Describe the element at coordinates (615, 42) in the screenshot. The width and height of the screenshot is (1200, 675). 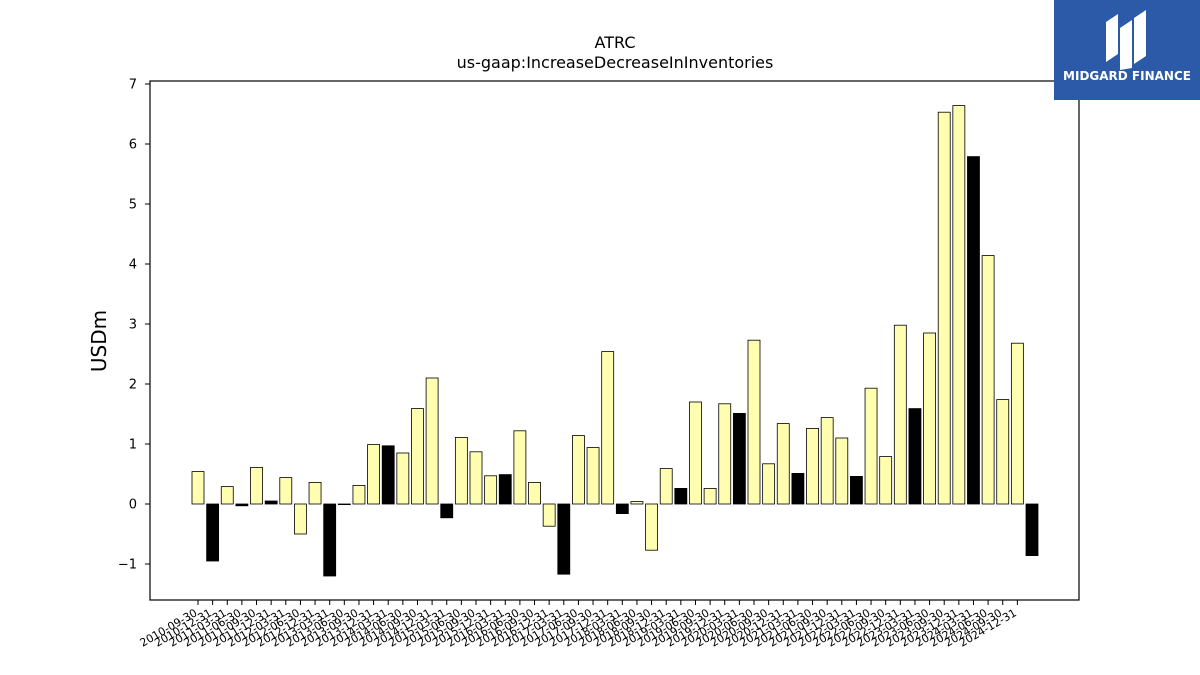
I see `chart-title: ATRC` at that location.